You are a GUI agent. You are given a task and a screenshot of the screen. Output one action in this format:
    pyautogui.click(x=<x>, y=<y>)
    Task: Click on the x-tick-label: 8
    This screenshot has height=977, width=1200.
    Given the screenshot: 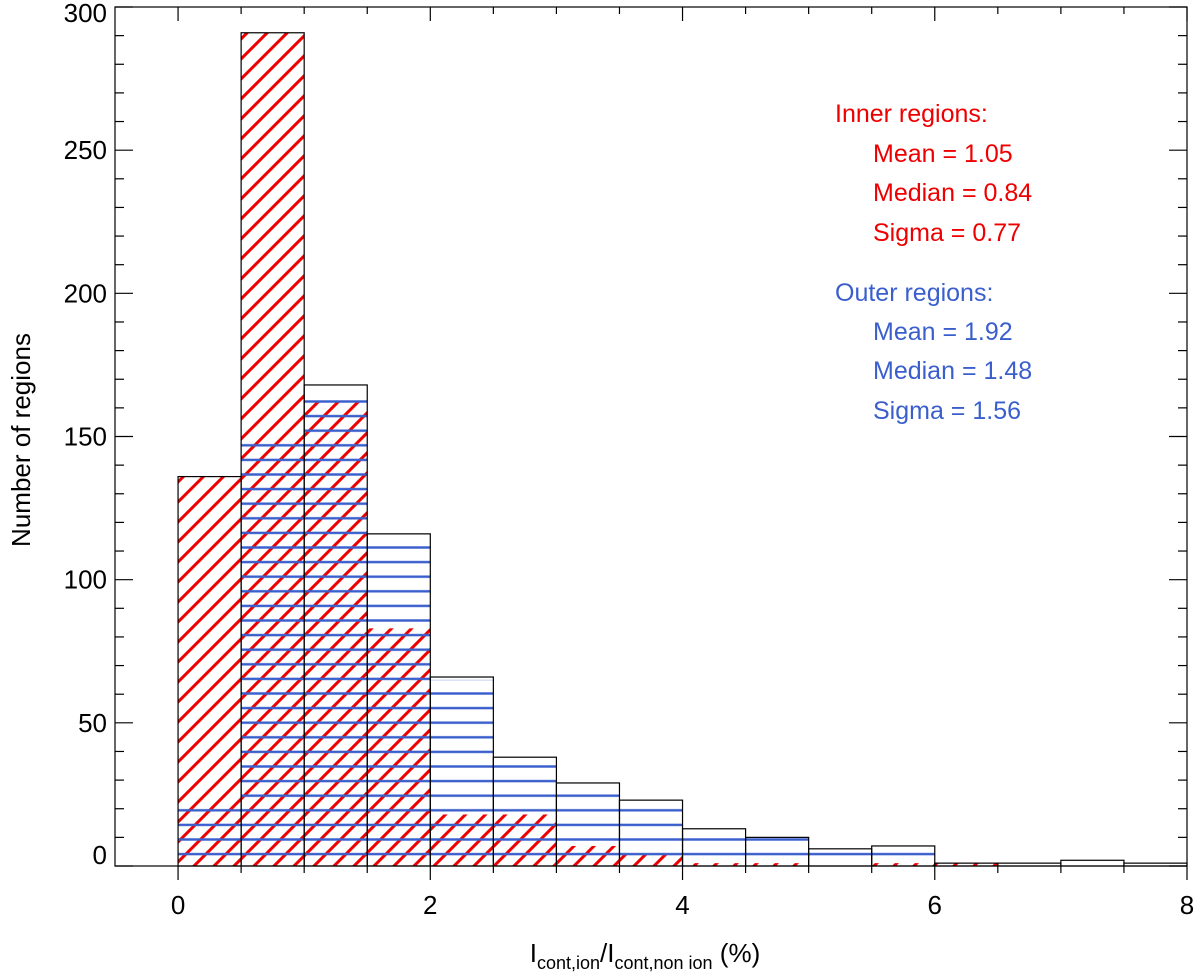 What is the action you would take?
    pyautogui.click(x=1187, y=905)
    